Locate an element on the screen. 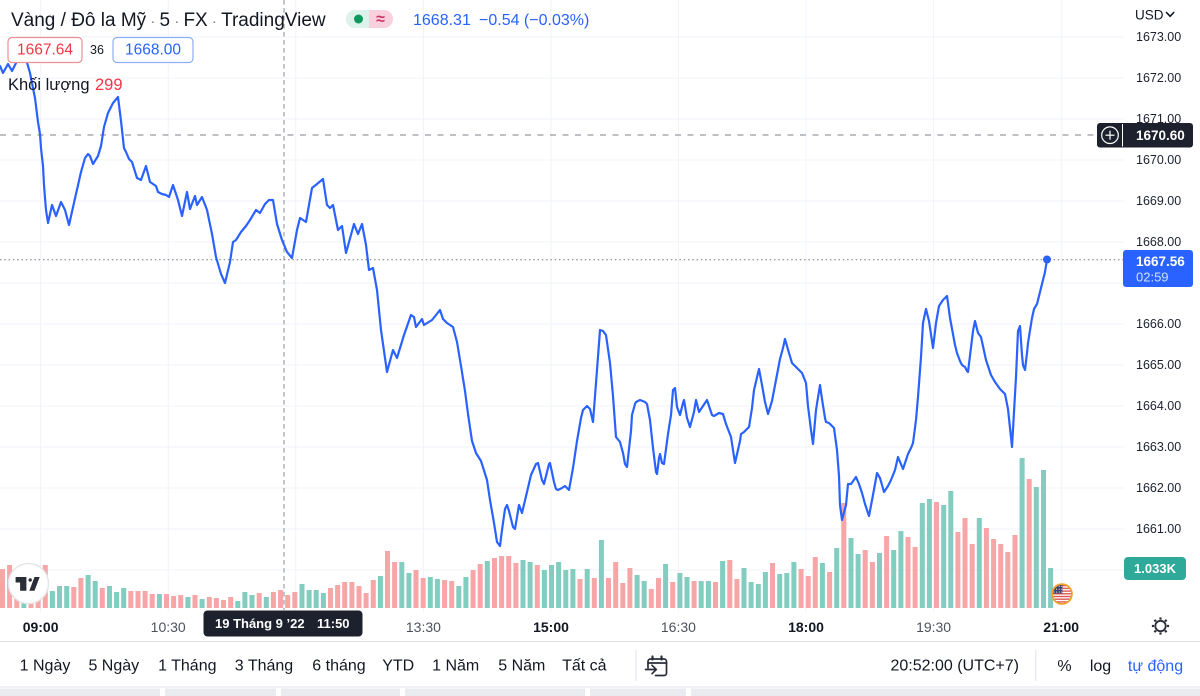 The height and width of the screenshot is (696, 1200). svg-text: 5 Ngày is located at coordinates (113, 666).